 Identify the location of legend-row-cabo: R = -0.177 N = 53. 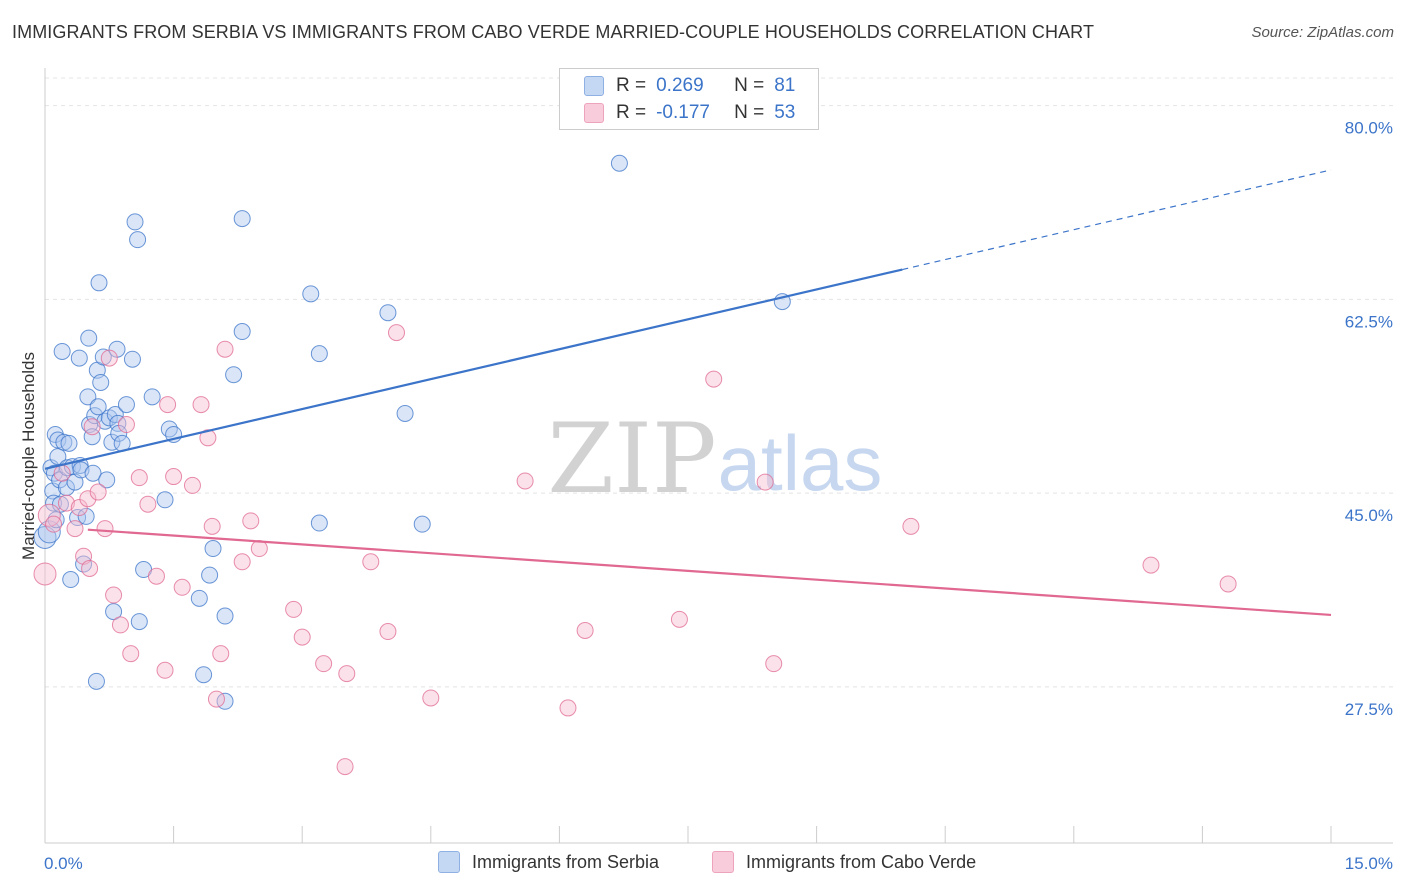
(689, 113).